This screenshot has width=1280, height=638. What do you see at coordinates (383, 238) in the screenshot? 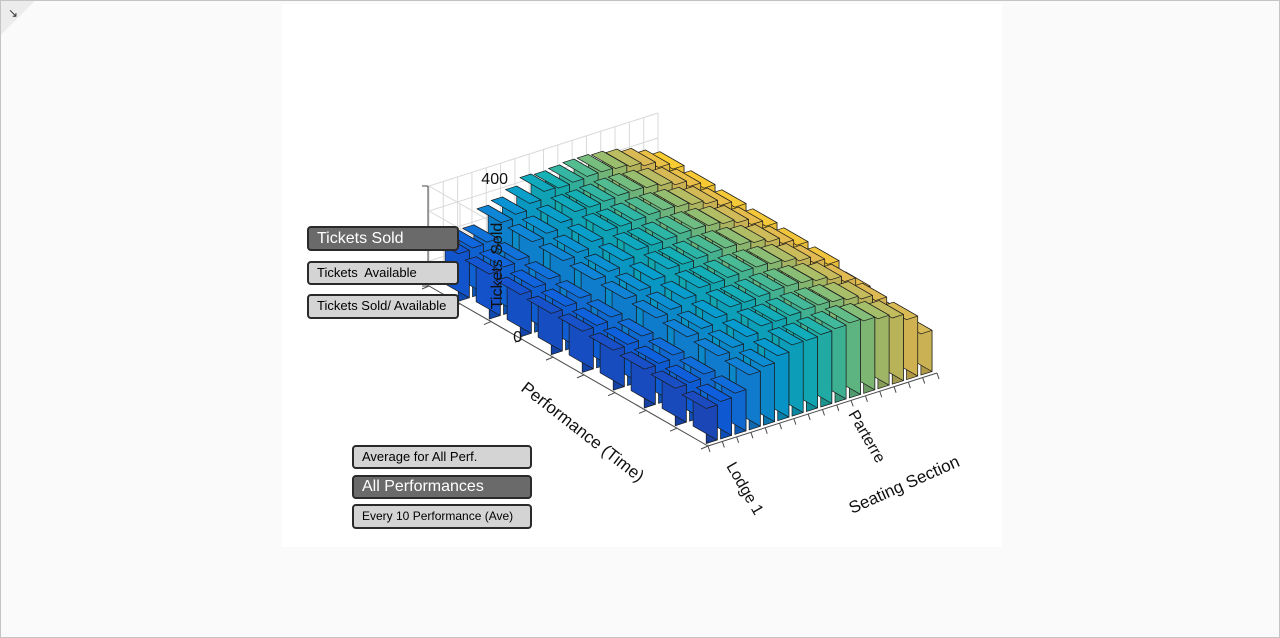
I see `tickets-sold-button: Tickets Sold` at bounding box center [383, 238].